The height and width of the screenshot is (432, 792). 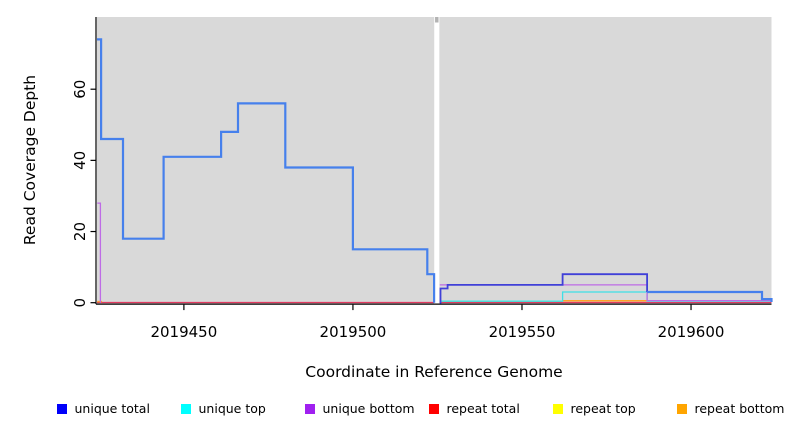 I want to click on legend-label: repeat total, so click(x=483, y=408).